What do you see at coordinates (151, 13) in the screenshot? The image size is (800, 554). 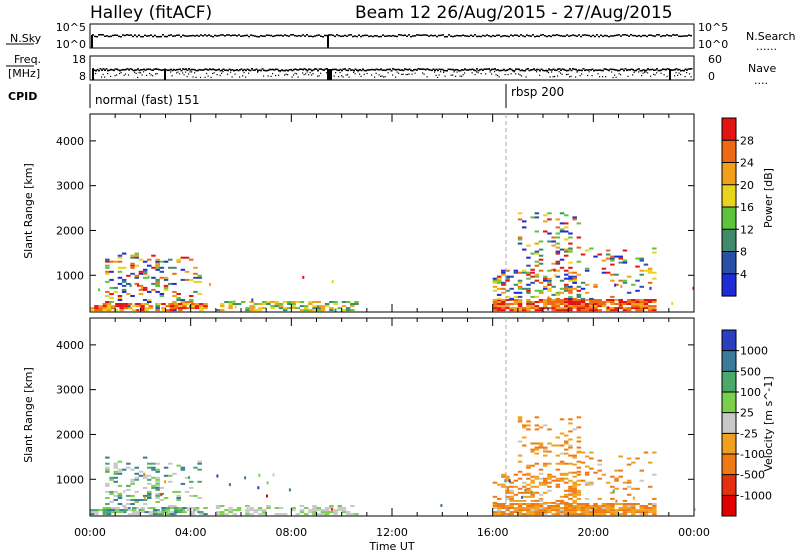 I see `station-title: Halley (fitACF)` at bounding box center [151, 13].